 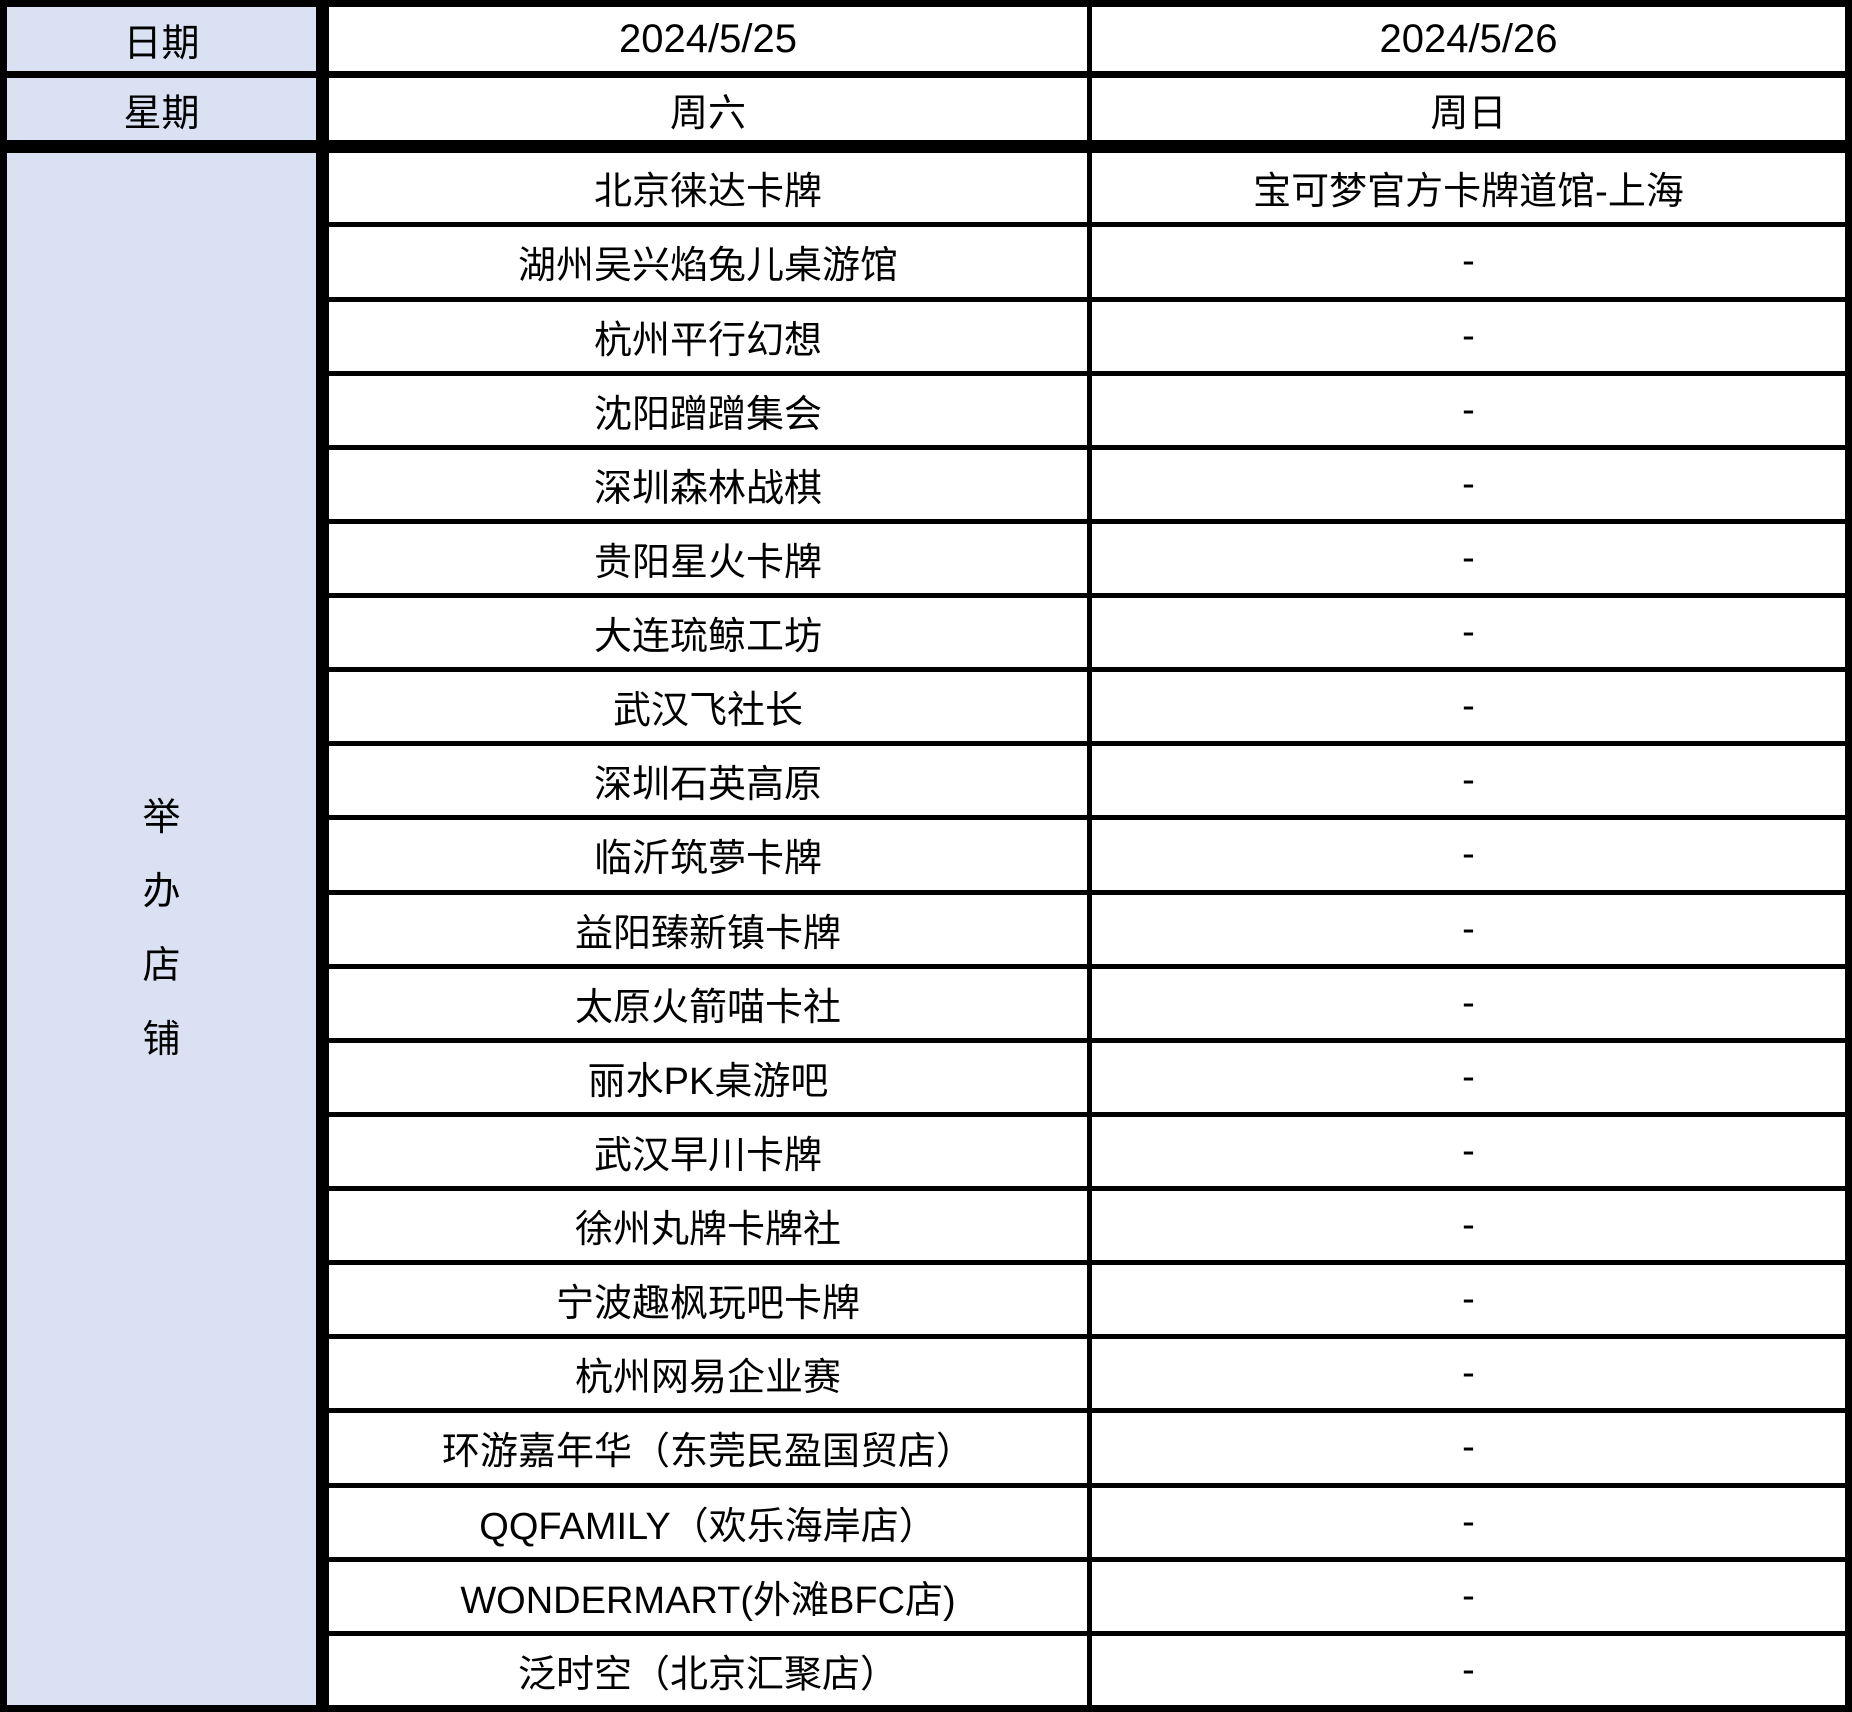 I want to click on table-row-date: 日期 2024/5/25 2024/5/26, so click(x=926, y=39).